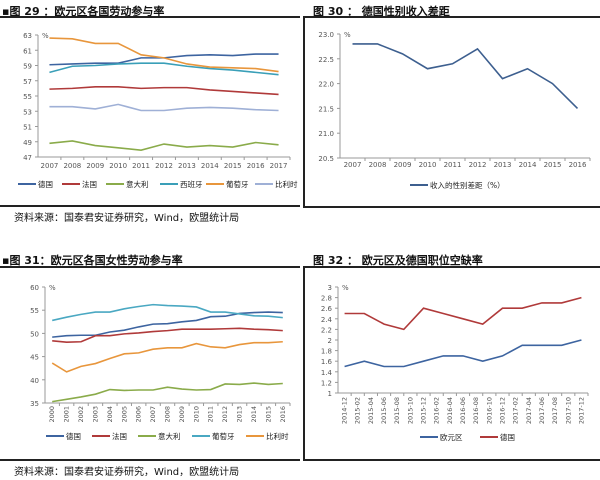 The height and width of the screenshot is (480, 600). I want to click on y-tick-label: 53, so click(27, 112).